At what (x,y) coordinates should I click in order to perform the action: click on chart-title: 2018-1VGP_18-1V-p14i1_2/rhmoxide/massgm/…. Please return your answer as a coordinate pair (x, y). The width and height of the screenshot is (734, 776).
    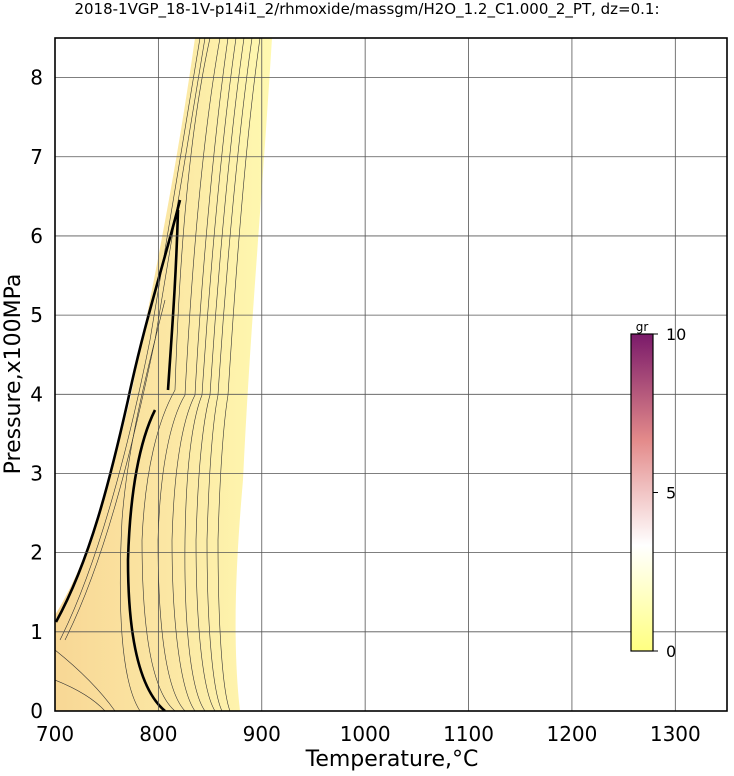
    Looking at the image, I should click on (366, 9).